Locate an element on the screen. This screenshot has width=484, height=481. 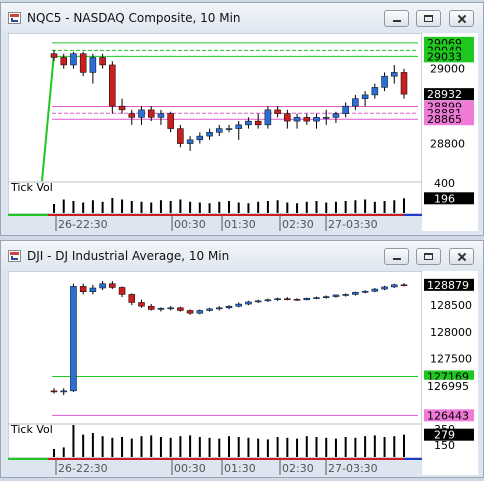
session-bar-end is located at coordinates (413, 459).